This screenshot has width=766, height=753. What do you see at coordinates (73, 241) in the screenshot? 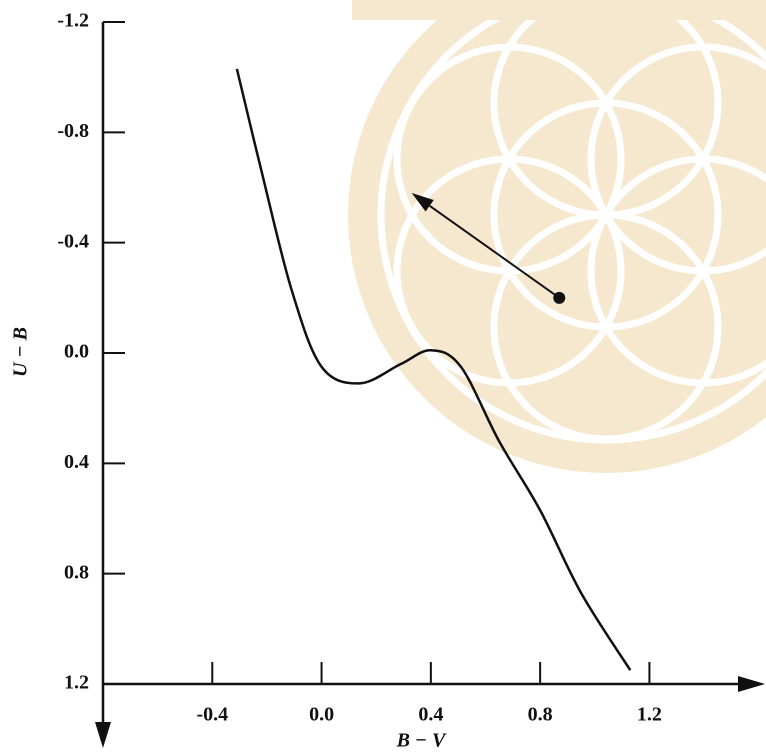
I see `y-tick-label: -0.4` at bounding box center [73, 241].